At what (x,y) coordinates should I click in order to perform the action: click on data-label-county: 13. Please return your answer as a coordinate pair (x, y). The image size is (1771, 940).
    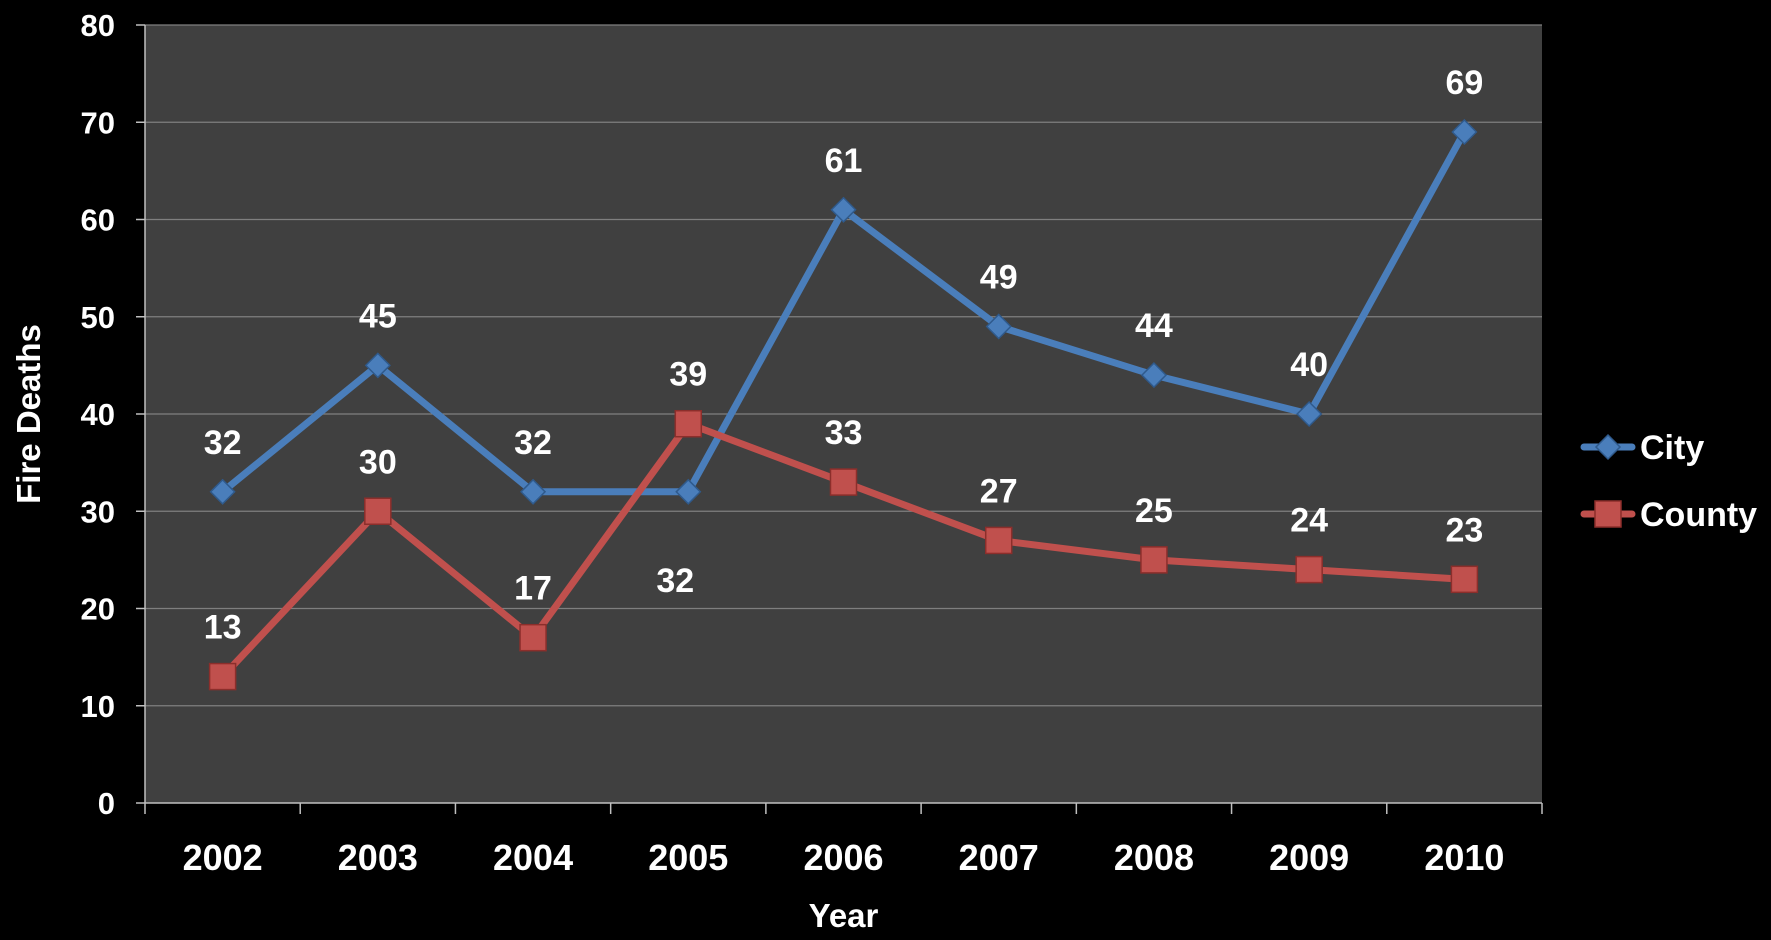
    Looking at the image, I should click on (223, 628).